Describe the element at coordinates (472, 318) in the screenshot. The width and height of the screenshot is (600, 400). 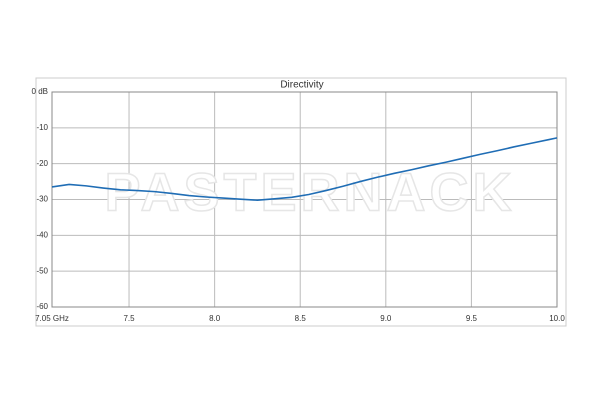
I see `x-tick-label: 9.5` at that location.